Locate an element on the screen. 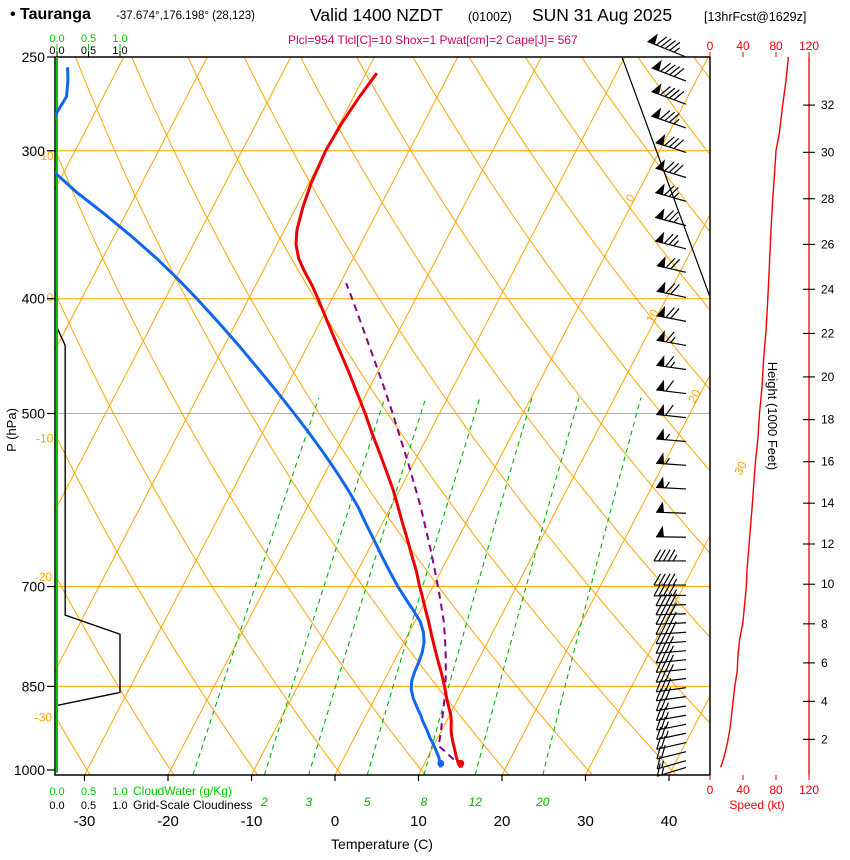  pressure-tick-label: 1000 is located at coordinates (29, 770).